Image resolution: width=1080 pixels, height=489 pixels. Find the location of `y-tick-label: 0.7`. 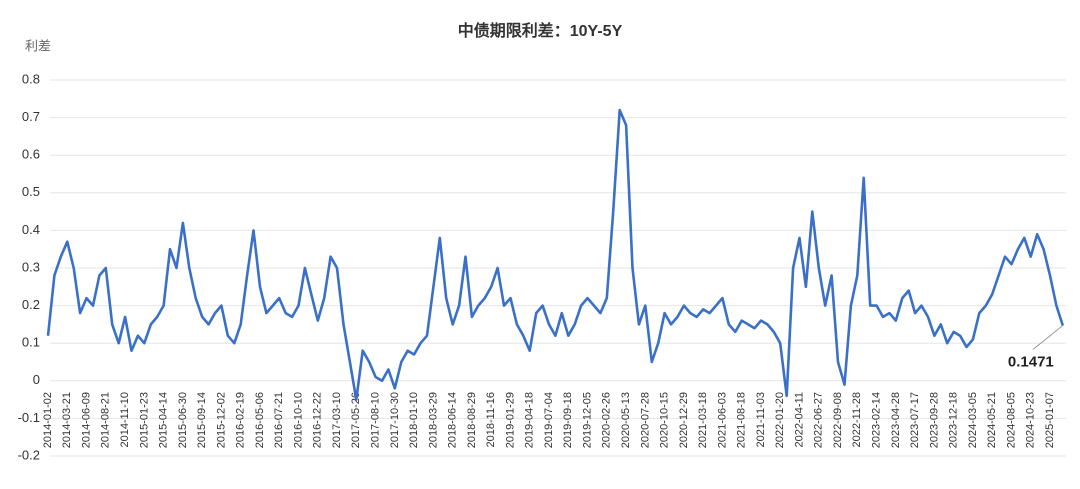

y-tick-label: 0.7 is located at coordinates (31, 116).